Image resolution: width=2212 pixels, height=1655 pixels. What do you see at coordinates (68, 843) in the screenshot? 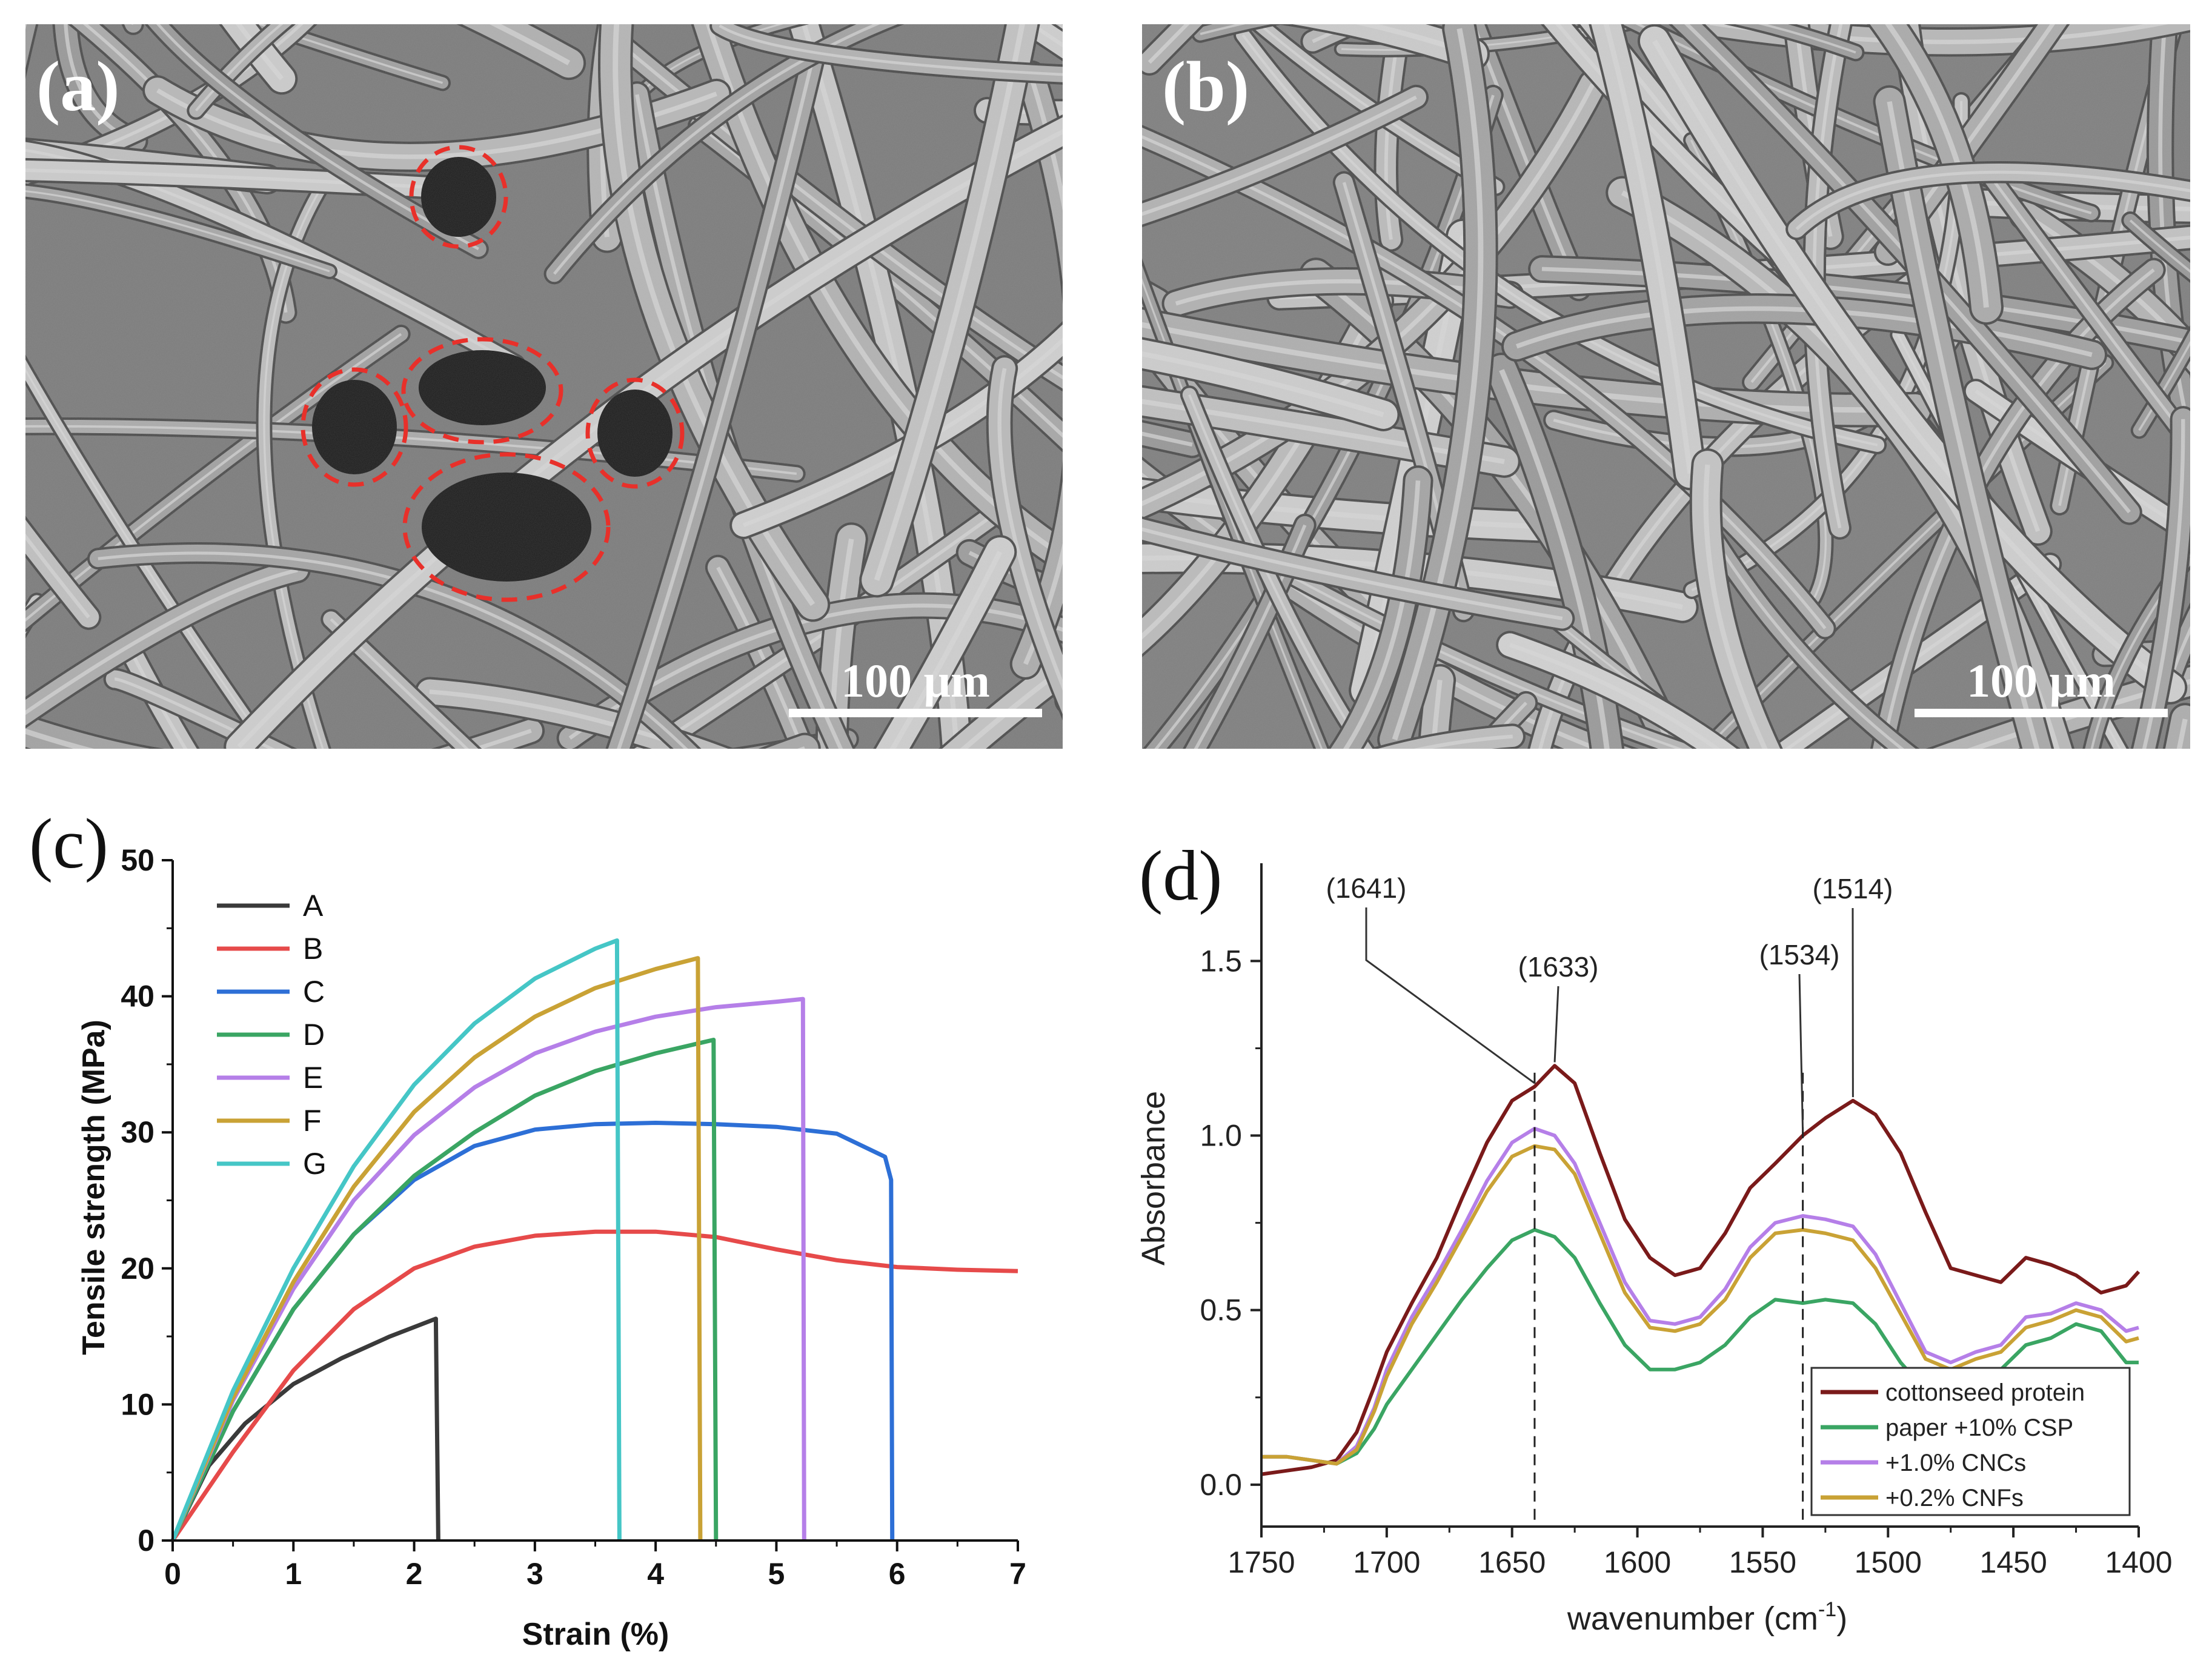
I see `panel-label-c: (c)` at bounding box center [68, 843].